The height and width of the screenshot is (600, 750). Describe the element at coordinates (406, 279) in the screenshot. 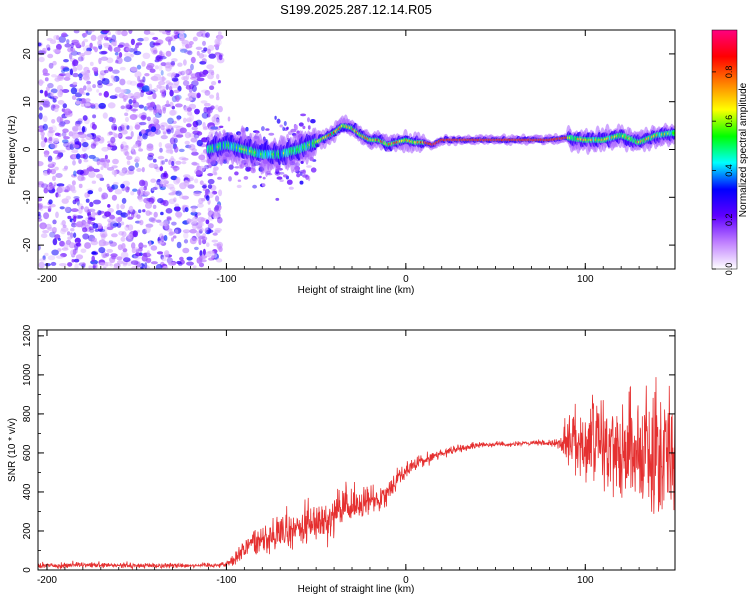

I see `spectrogram-xtick-label: 0` at that location.